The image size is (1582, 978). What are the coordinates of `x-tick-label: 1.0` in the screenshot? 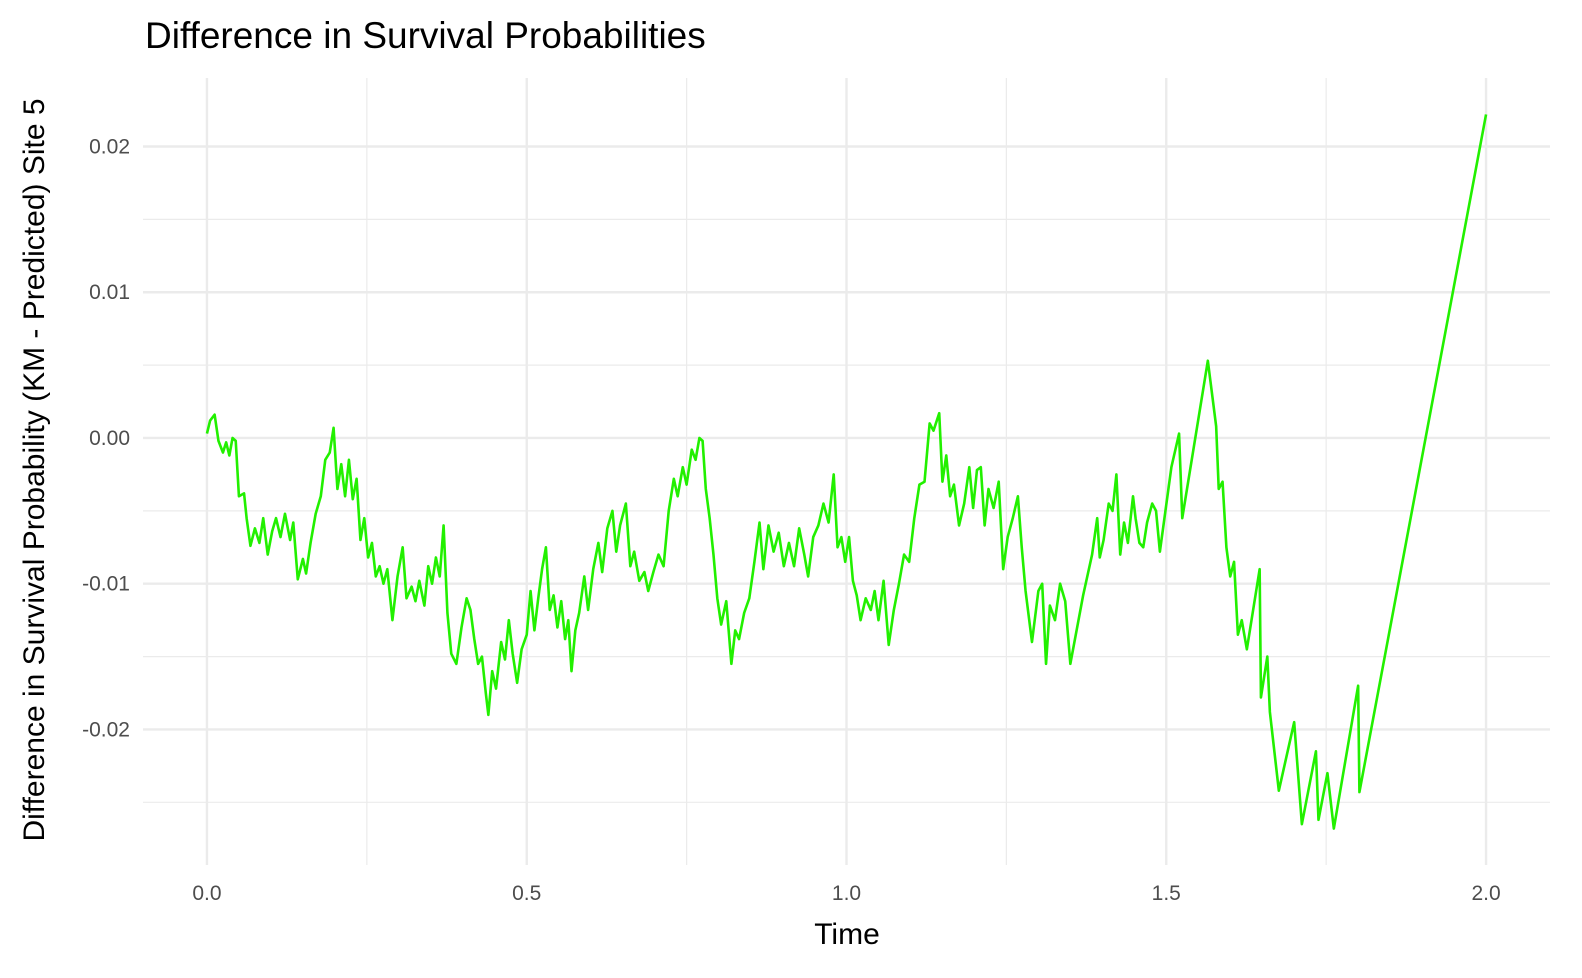 It's located at (846, 893).